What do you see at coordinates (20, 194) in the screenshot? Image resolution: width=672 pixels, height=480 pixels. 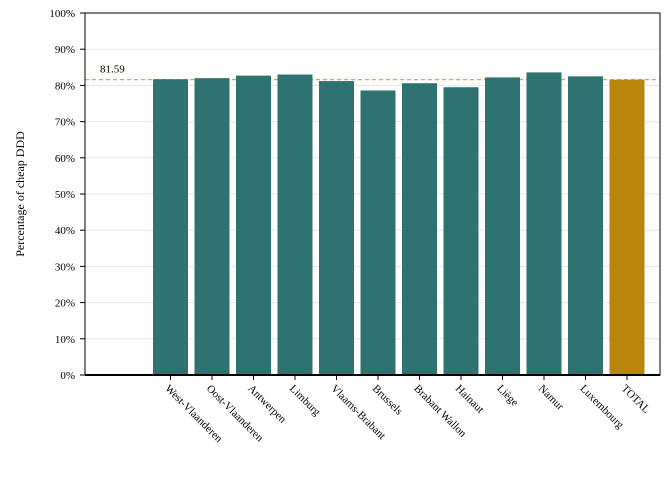 I see `y-axis-label: Percentage of cheap DDD` at bounding box center [20, 194].